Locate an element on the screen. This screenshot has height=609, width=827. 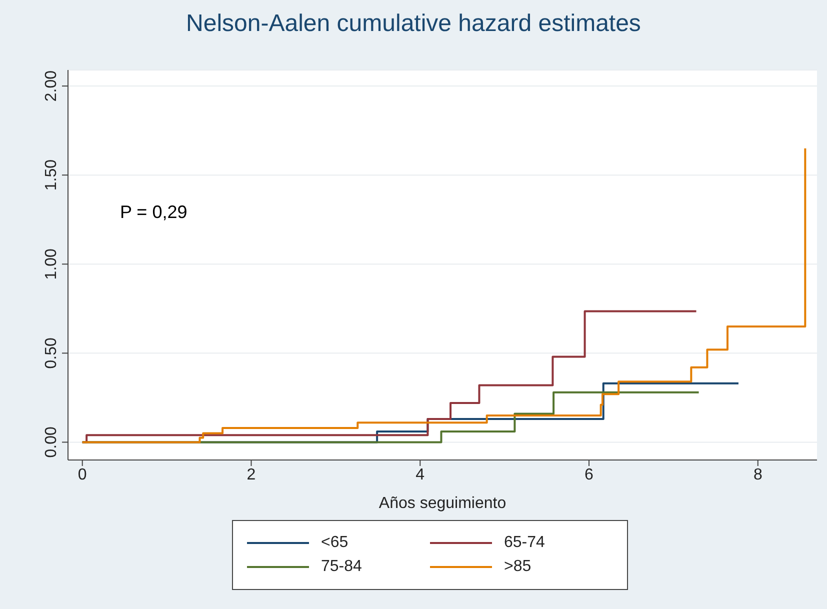
y-tick-label: 1.50 is located at coordinates (51, 175).